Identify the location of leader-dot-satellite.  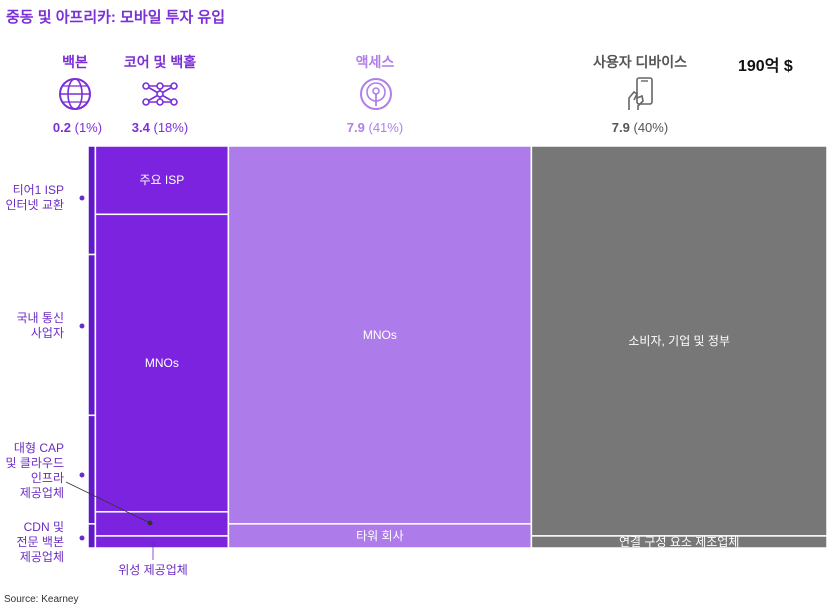
(153, 544).